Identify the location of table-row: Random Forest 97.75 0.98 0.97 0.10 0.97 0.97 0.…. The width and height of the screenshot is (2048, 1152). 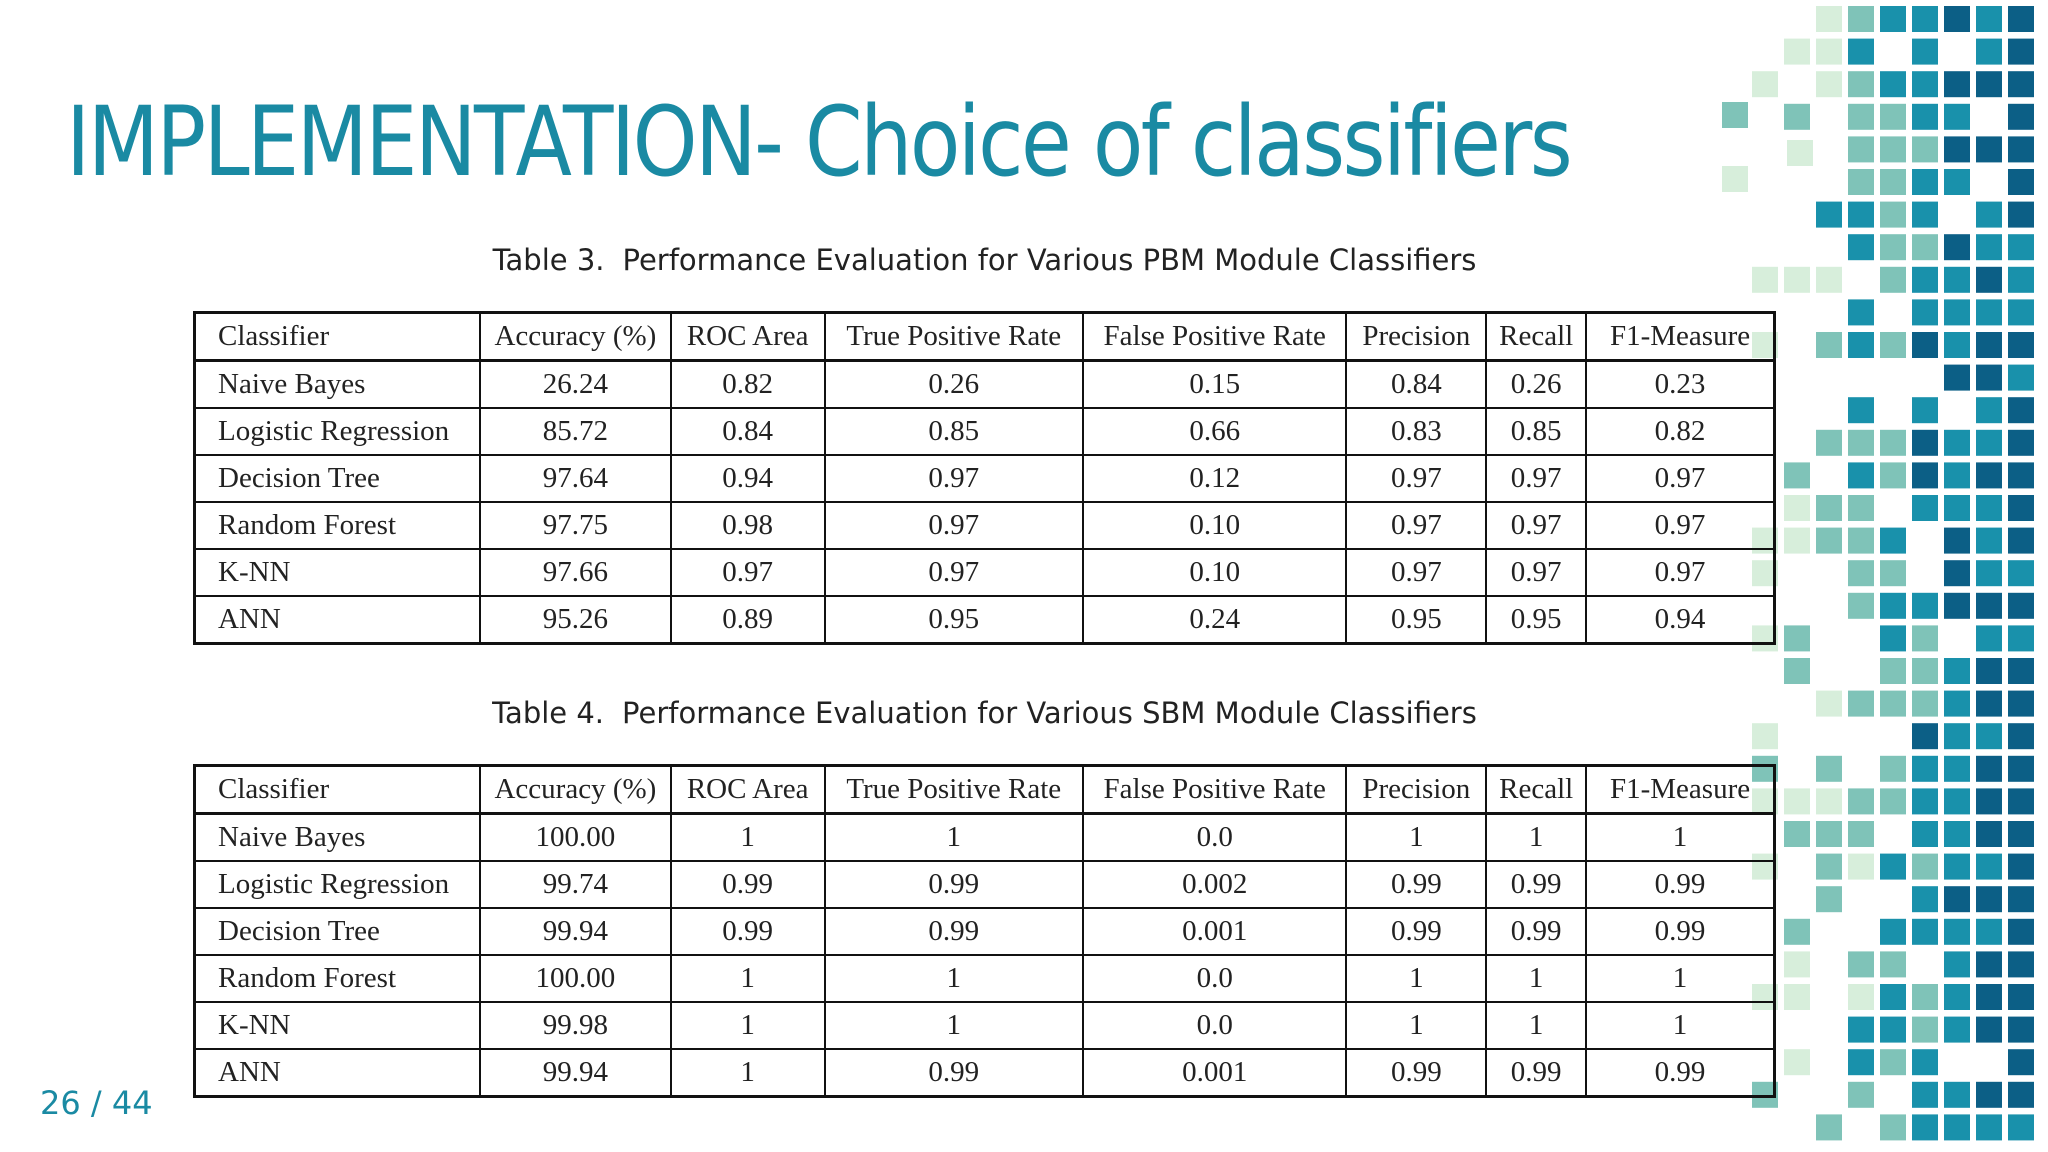
(984, 525).